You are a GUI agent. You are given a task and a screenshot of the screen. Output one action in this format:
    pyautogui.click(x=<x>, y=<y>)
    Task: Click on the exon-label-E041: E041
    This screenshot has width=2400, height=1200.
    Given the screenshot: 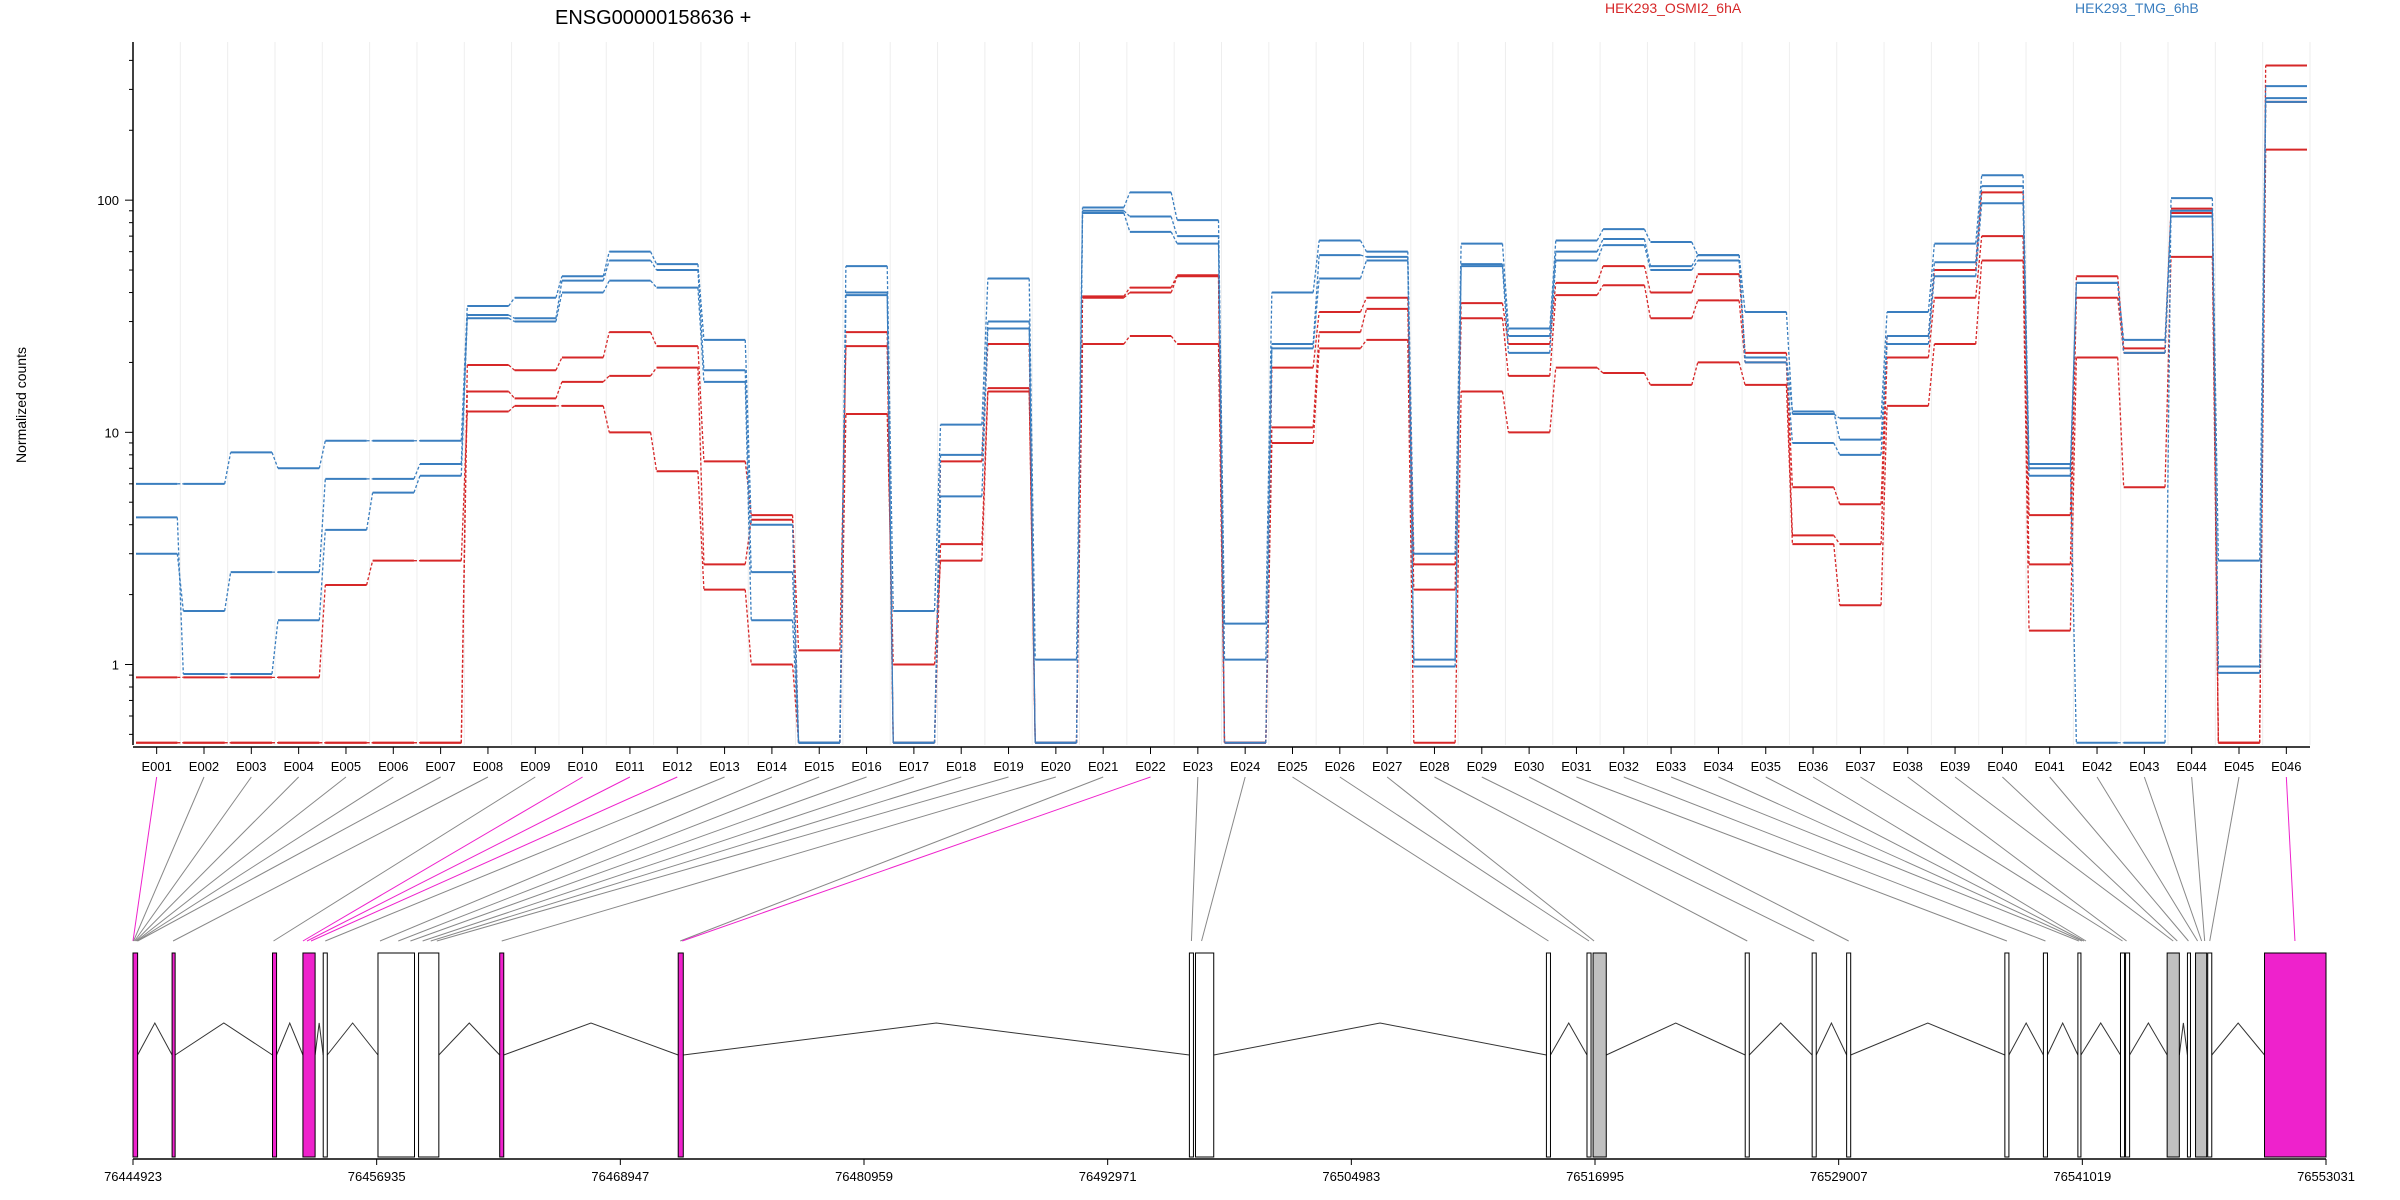 What is the action you would take?
    pyautogui.click(x=2050, y=766)
    